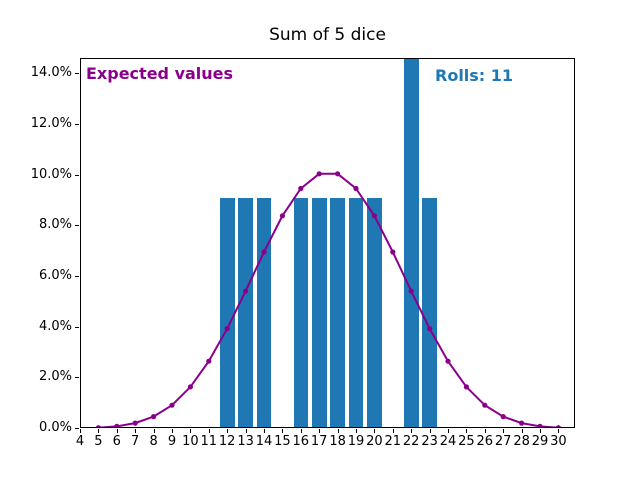 The width and height of the screenshot is (640, 480). What do you see at coordinates (282, 441) in the screenshot?
I see `x-tick-label: 15` at bounding box center [282, 441].